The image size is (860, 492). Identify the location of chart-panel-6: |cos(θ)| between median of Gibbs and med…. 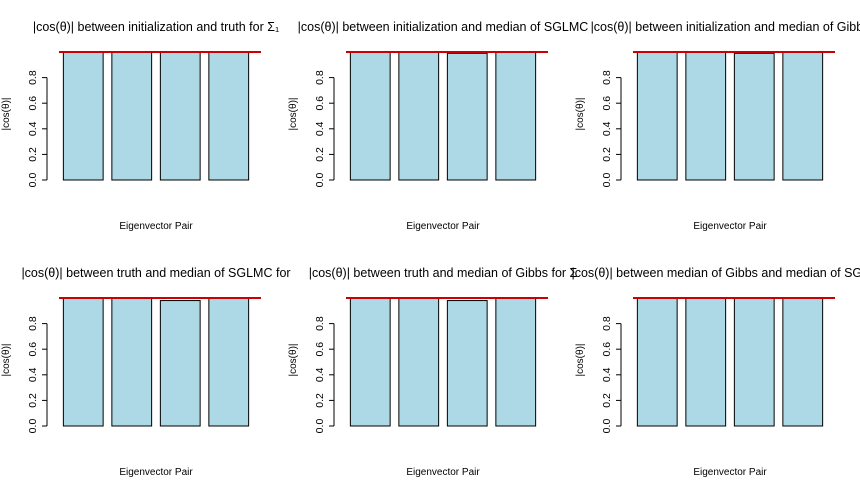
(715, 372).